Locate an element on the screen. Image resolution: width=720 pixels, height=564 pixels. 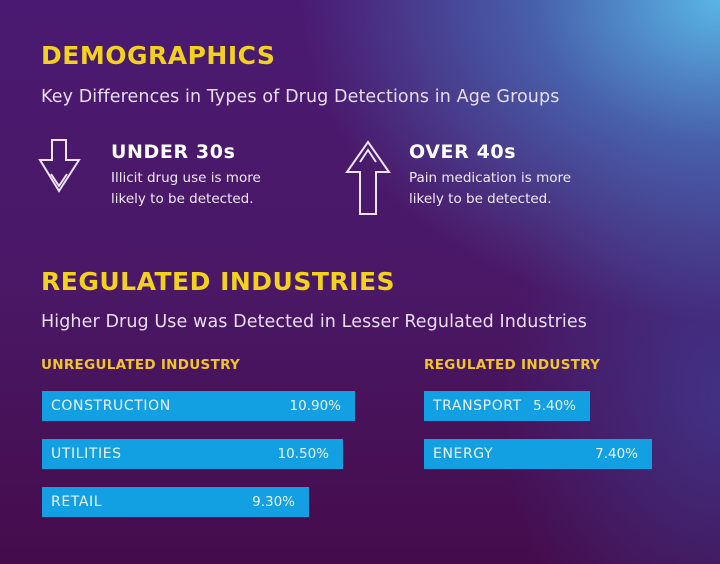
under-30s-description-line1: Illicit drug use is more is located at coordinates (186, 178).